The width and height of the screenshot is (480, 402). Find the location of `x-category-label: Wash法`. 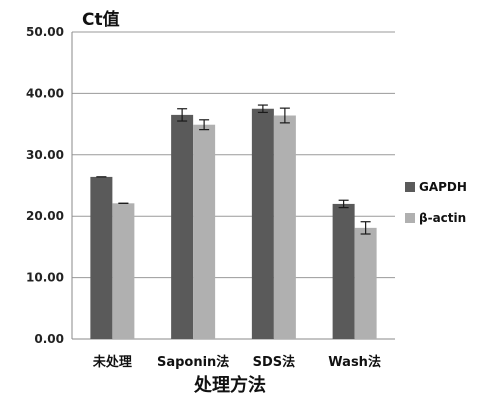

x-category-label: Wash法 is located at coordinates (354, 362).